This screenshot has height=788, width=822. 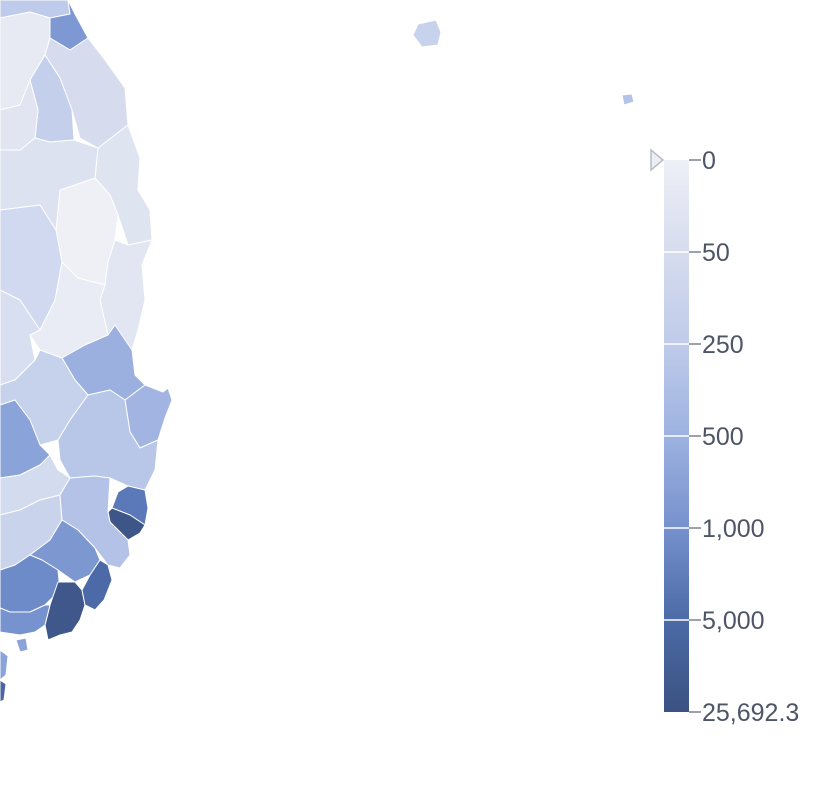 What do you see at coordinates (733, 529) in the screenshot?
I see `legend-tick-label: 1,000` at bounding box center [733, 529].